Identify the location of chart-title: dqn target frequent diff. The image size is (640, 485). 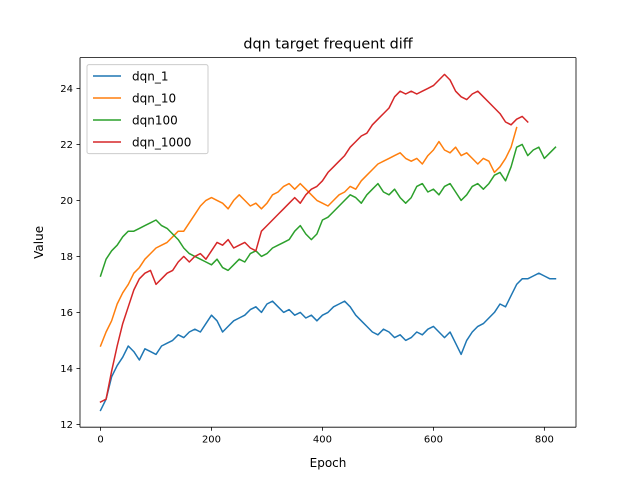
(328, 45).